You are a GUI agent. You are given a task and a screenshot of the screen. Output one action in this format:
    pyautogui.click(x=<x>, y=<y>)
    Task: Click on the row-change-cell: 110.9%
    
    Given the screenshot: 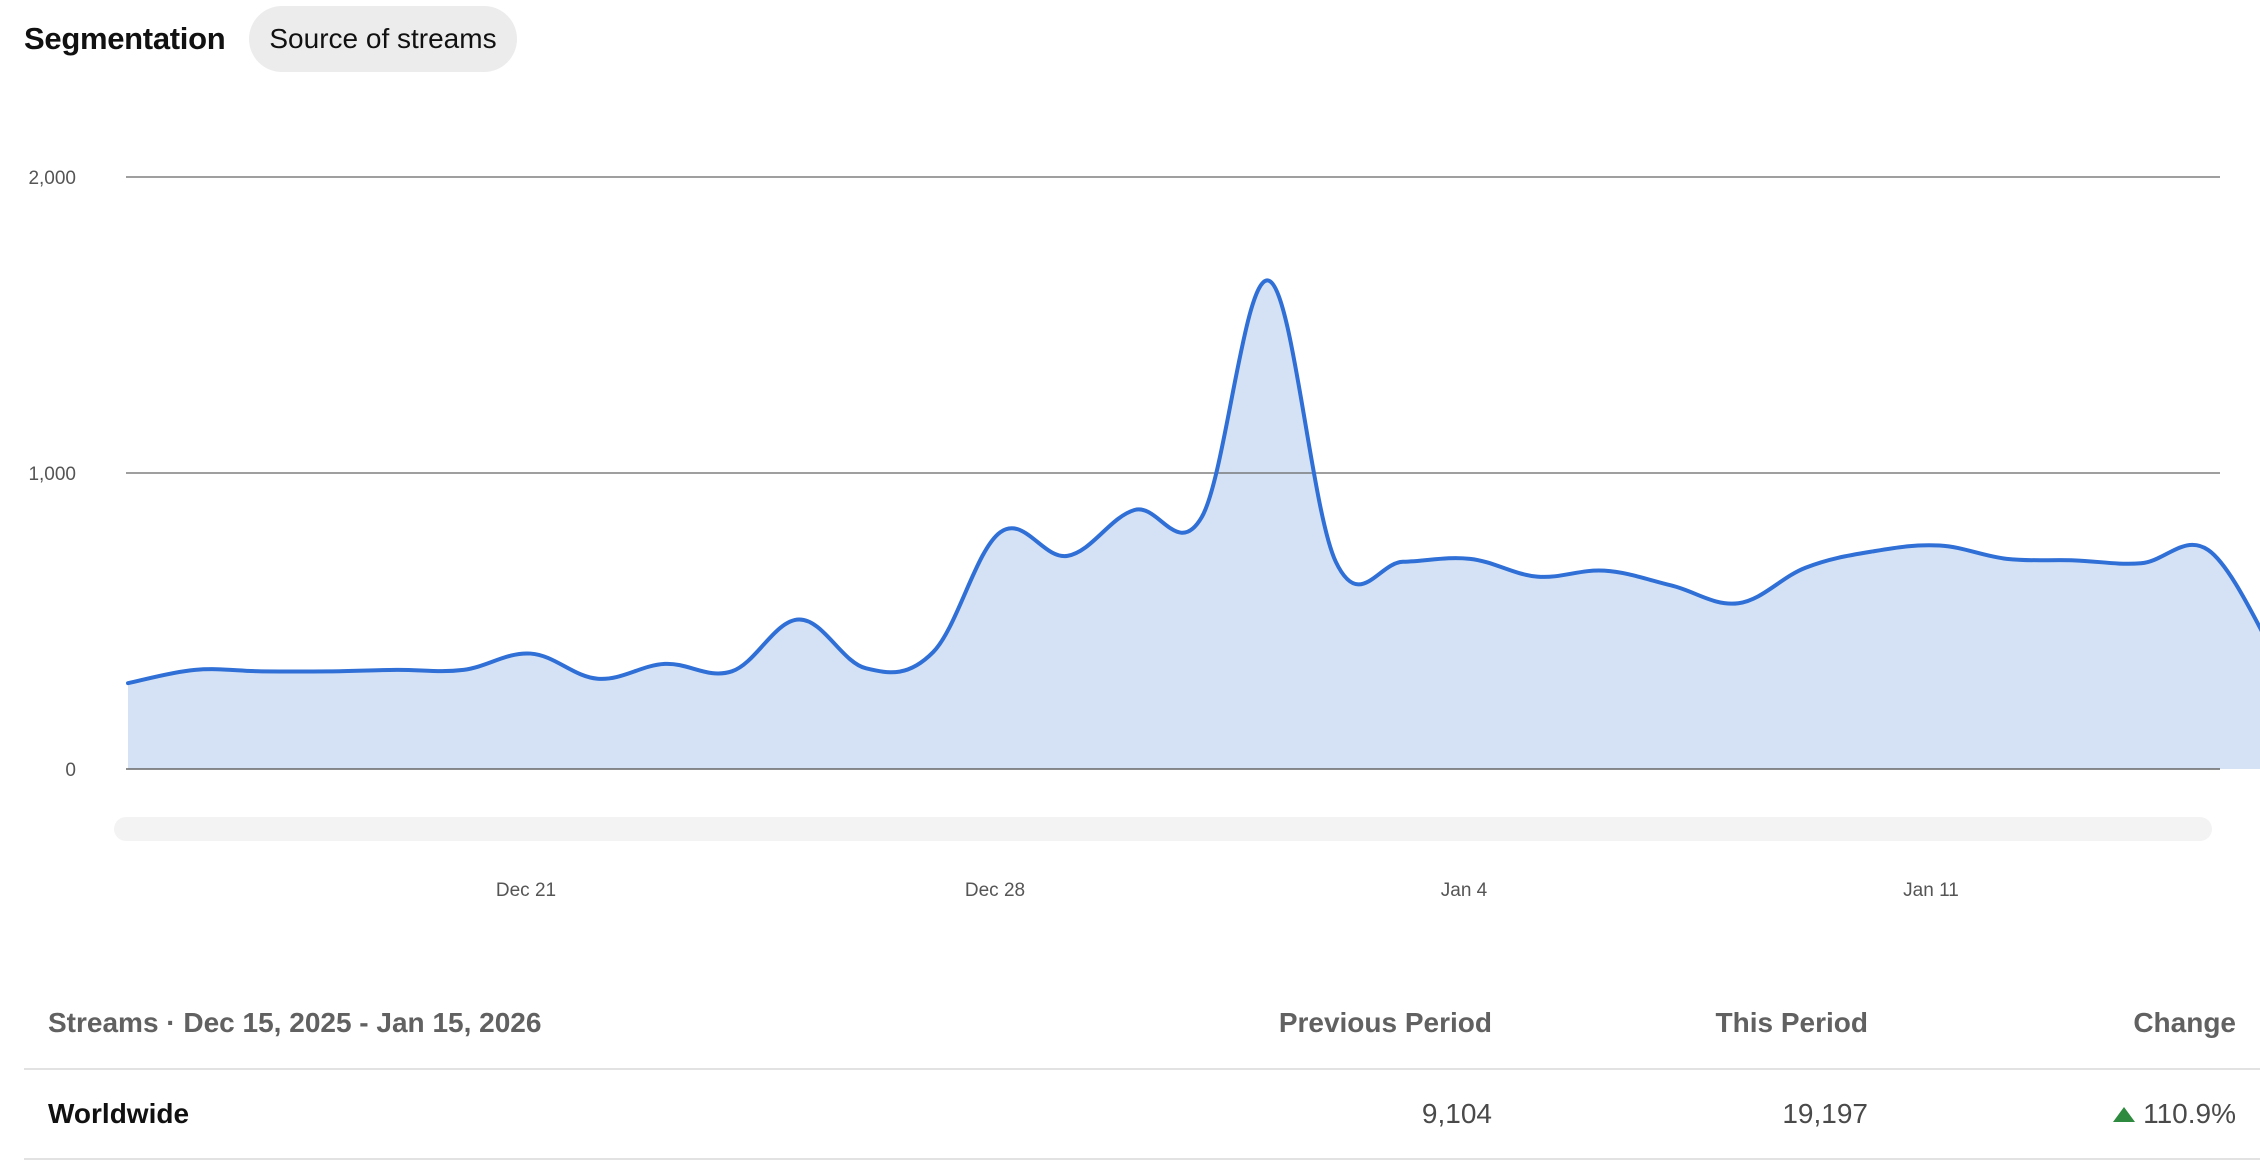 What is the action you would take?
    pyautogui.click(x=2174, y=1114)
    